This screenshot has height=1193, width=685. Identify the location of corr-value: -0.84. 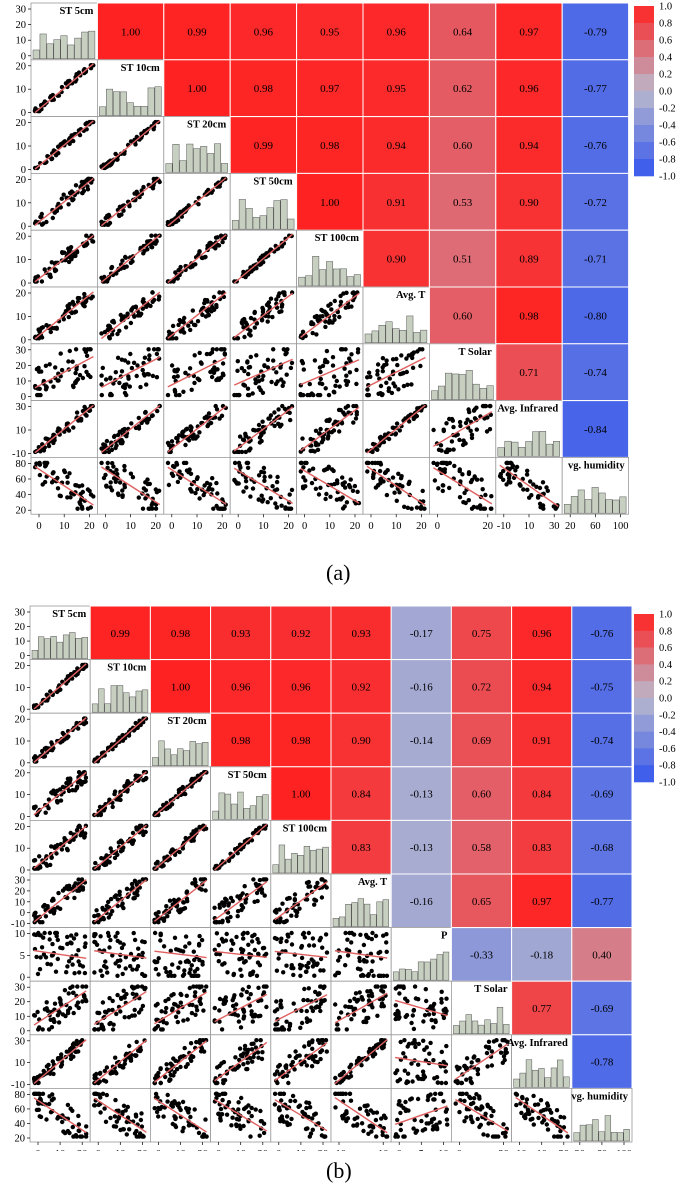
(595, 430).